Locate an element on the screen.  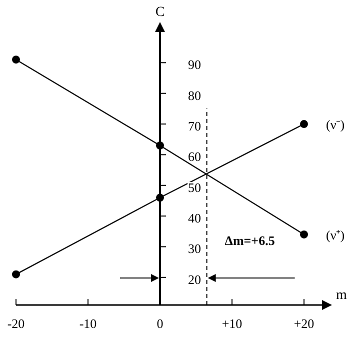
y-tick-label: 70 is located at coordinates (194, 126).